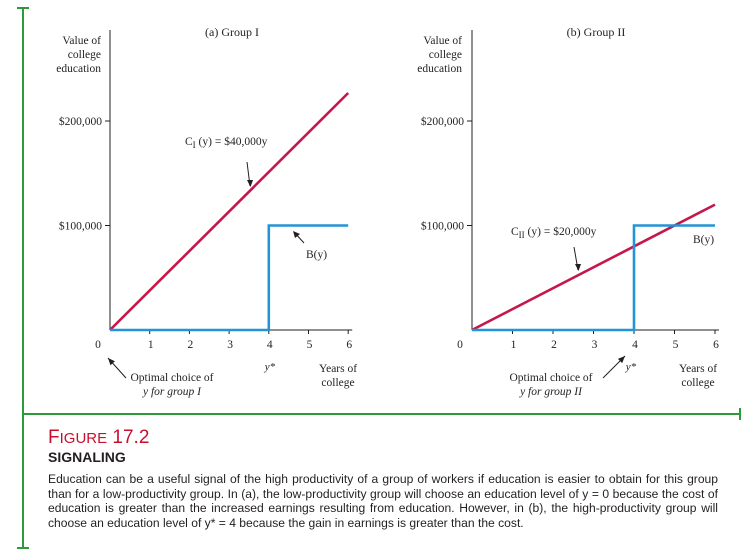 The width and height of the screenshot is (751, 559). I want to click on benefit-label-arrowhead, so click(296, 234).